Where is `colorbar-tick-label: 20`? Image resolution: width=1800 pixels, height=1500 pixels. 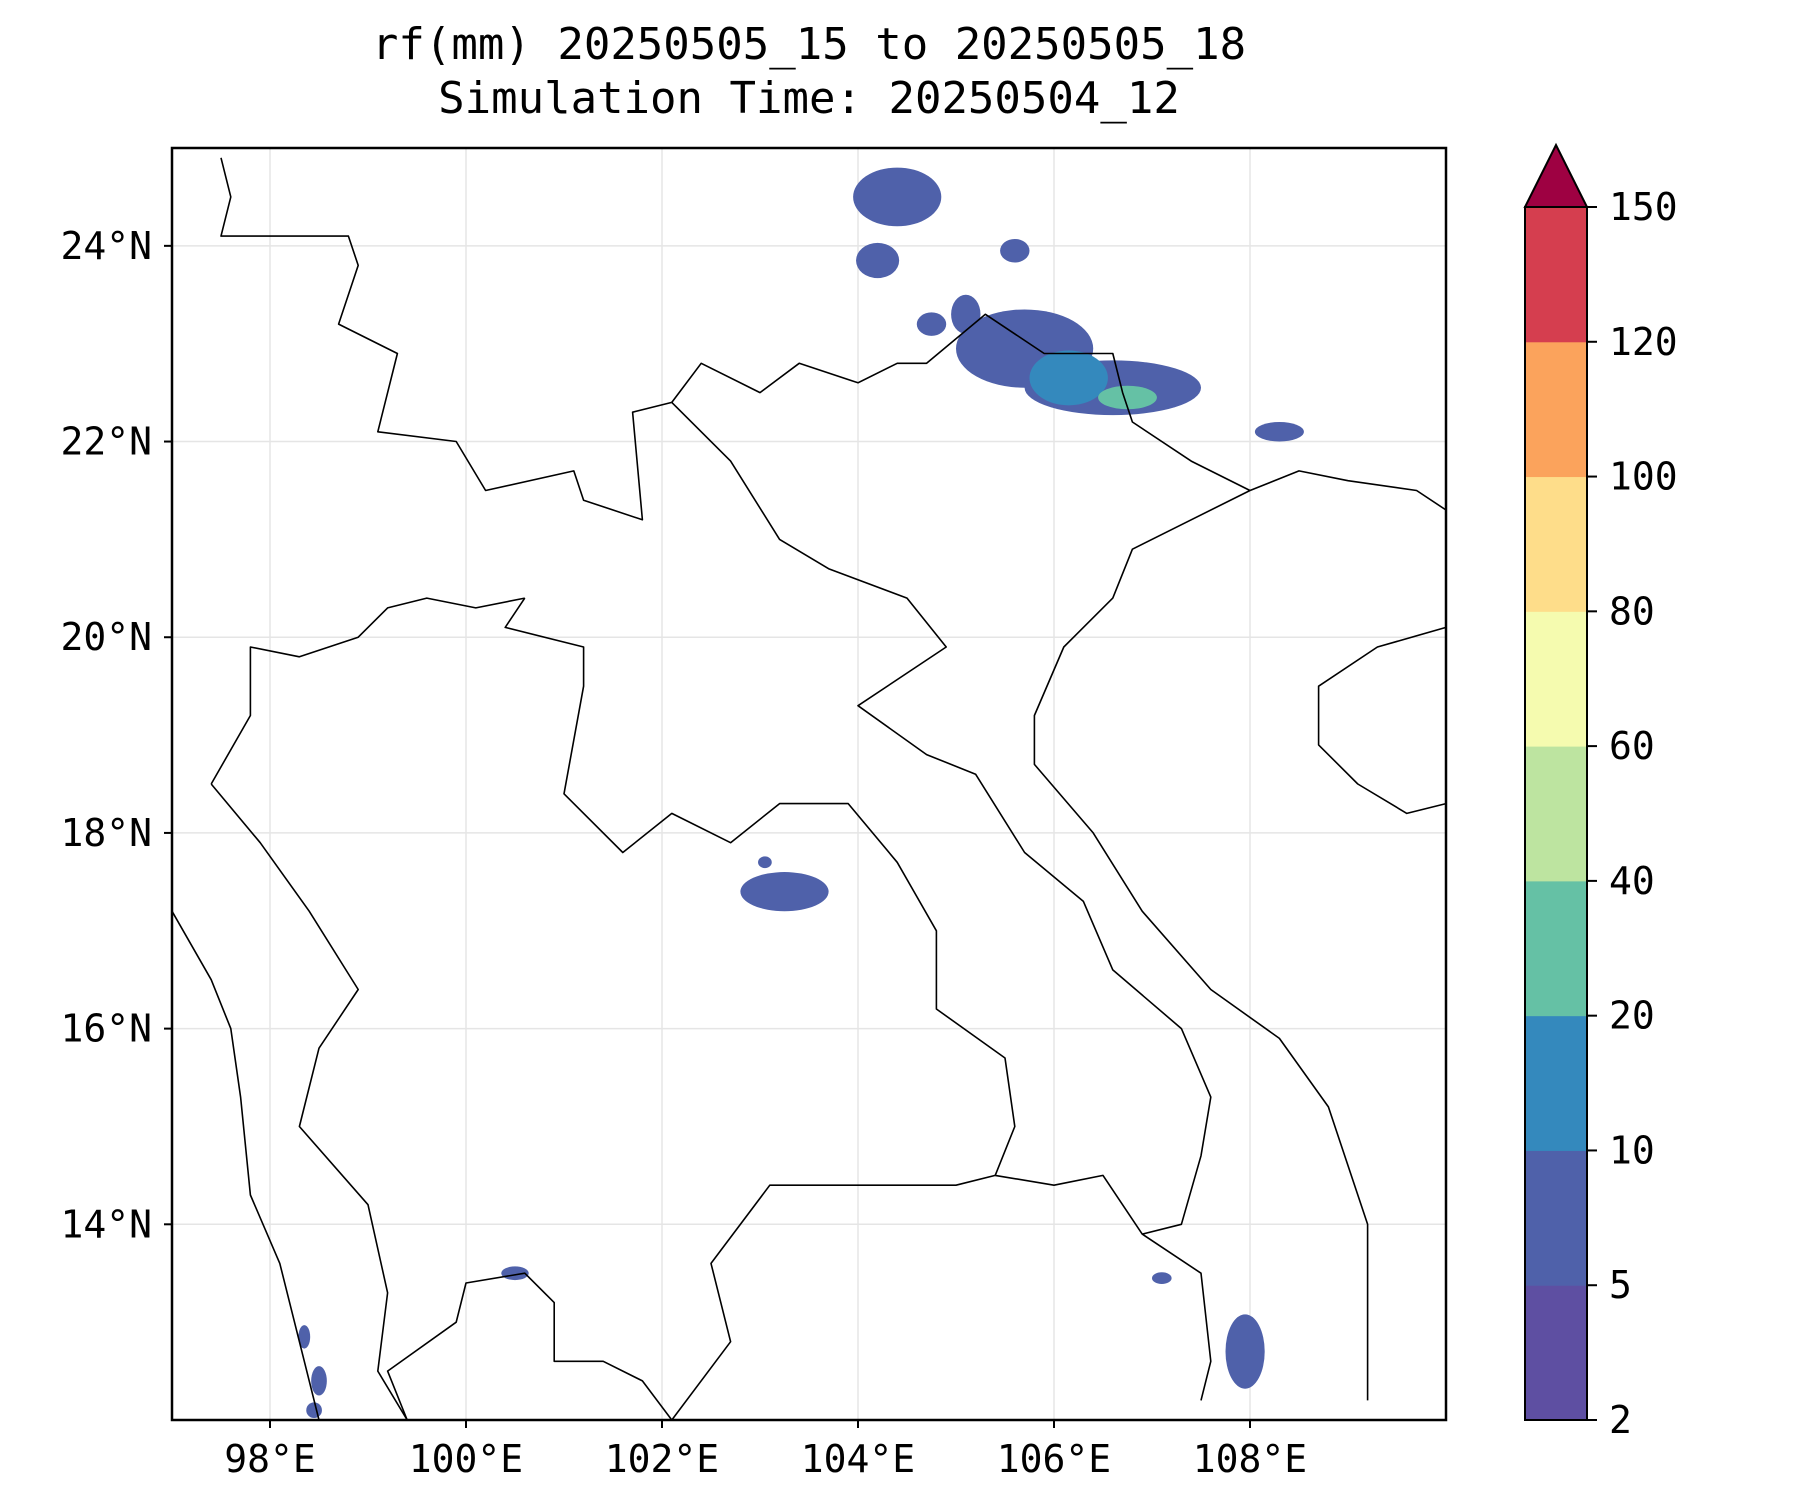 colorbar-tick-label: 20 is located at coordinates (1632, 1016).